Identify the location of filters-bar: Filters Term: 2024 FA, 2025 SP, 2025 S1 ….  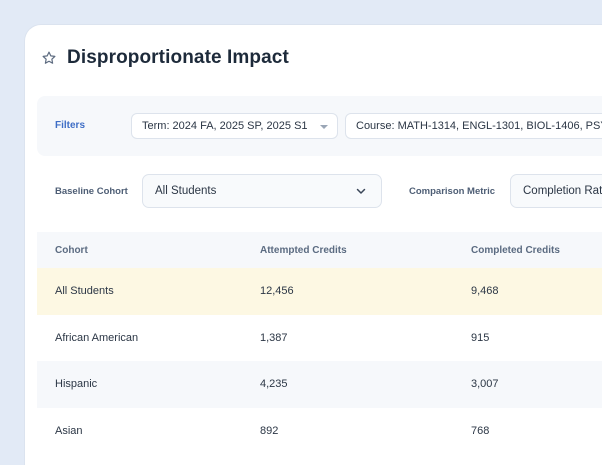
(319, 126).